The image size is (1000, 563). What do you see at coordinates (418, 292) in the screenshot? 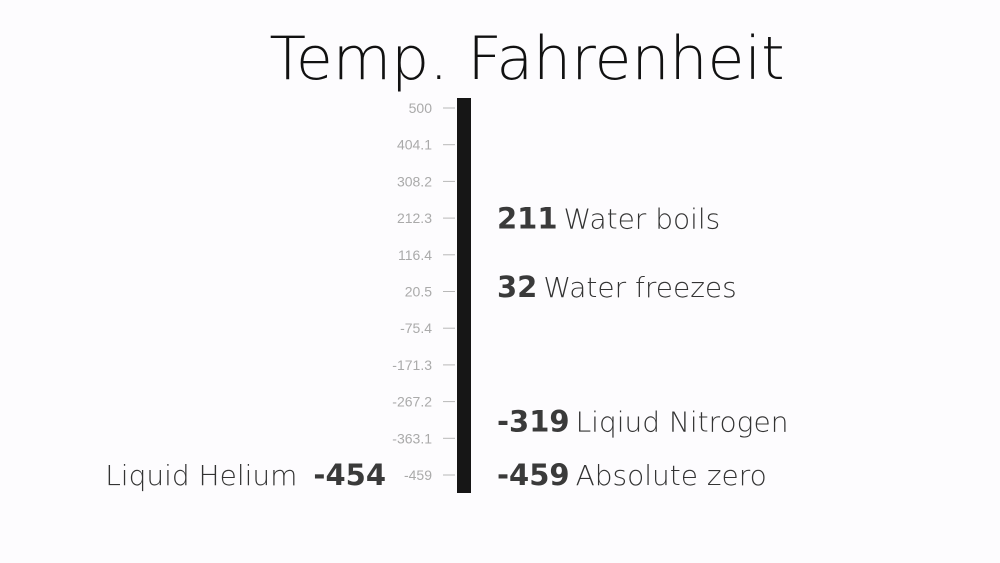
I see `y-tick-label: 20.5` at bounding box center [418, 292].